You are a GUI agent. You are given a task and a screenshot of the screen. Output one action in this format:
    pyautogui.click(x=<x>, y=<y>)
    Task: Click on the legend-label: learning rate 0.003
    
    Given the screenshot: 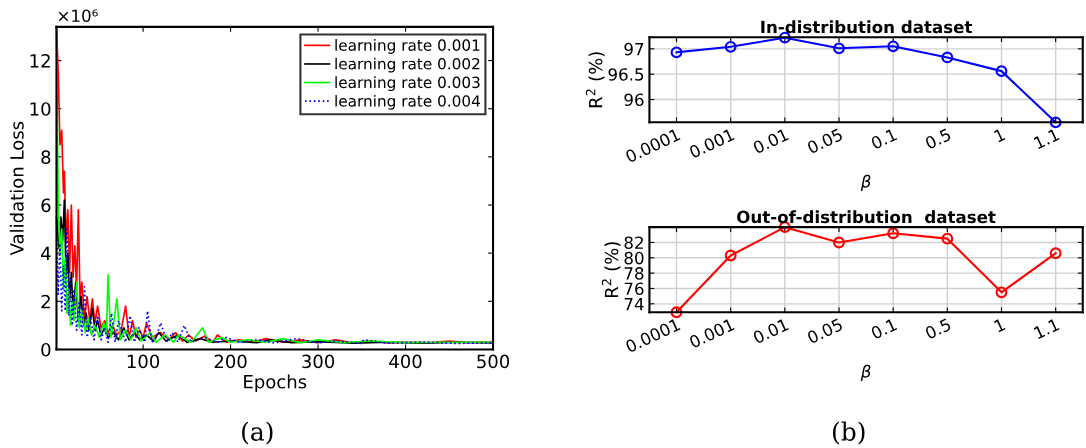 What is the action you would take?
    pyautogui.click(x=407, y=84)
    